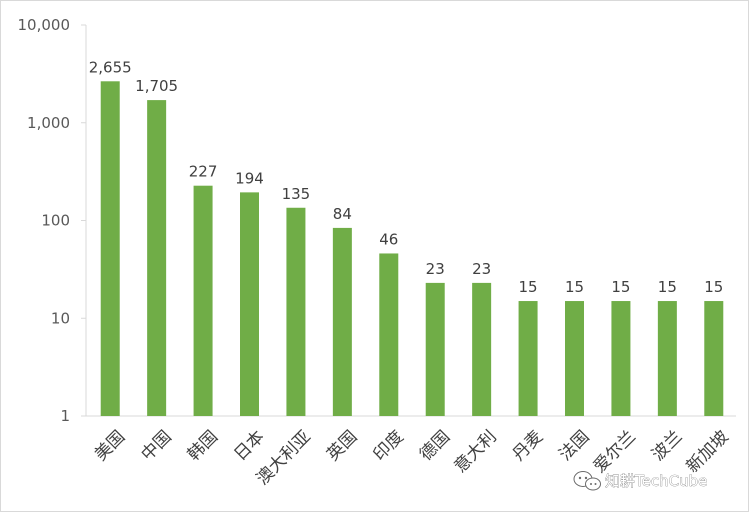 The image size is (749, 512). I want to click on y-tick-label: 10, so click(60, 318).